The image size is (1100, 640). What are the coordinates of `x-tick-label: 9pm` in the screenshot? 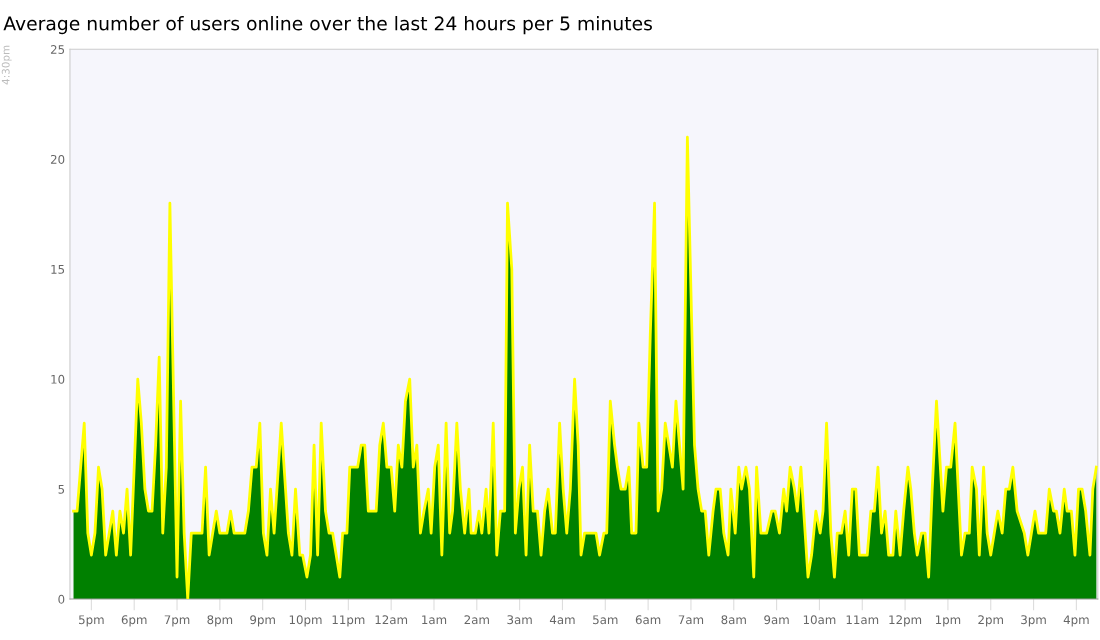 It's located at (262, 621).